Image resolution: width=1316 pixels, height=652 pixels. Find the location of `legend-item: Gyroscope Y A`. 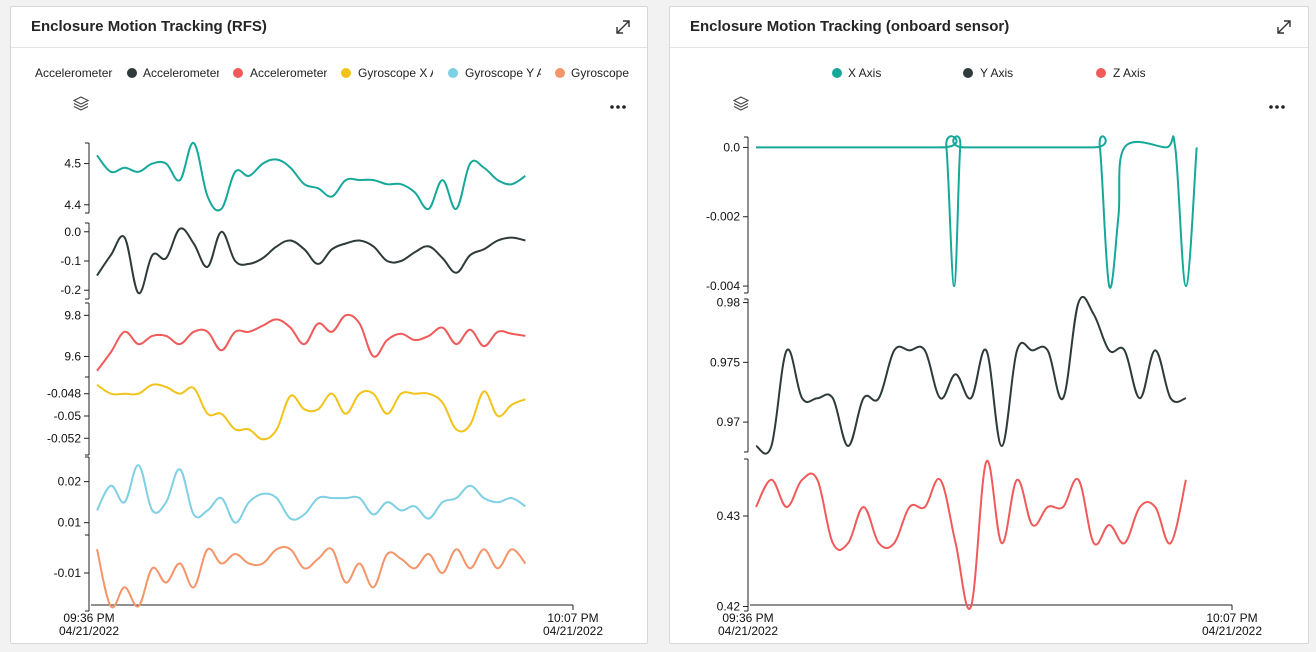

legend-item: Gyroscope Y A is located at coordinates (494, 73).